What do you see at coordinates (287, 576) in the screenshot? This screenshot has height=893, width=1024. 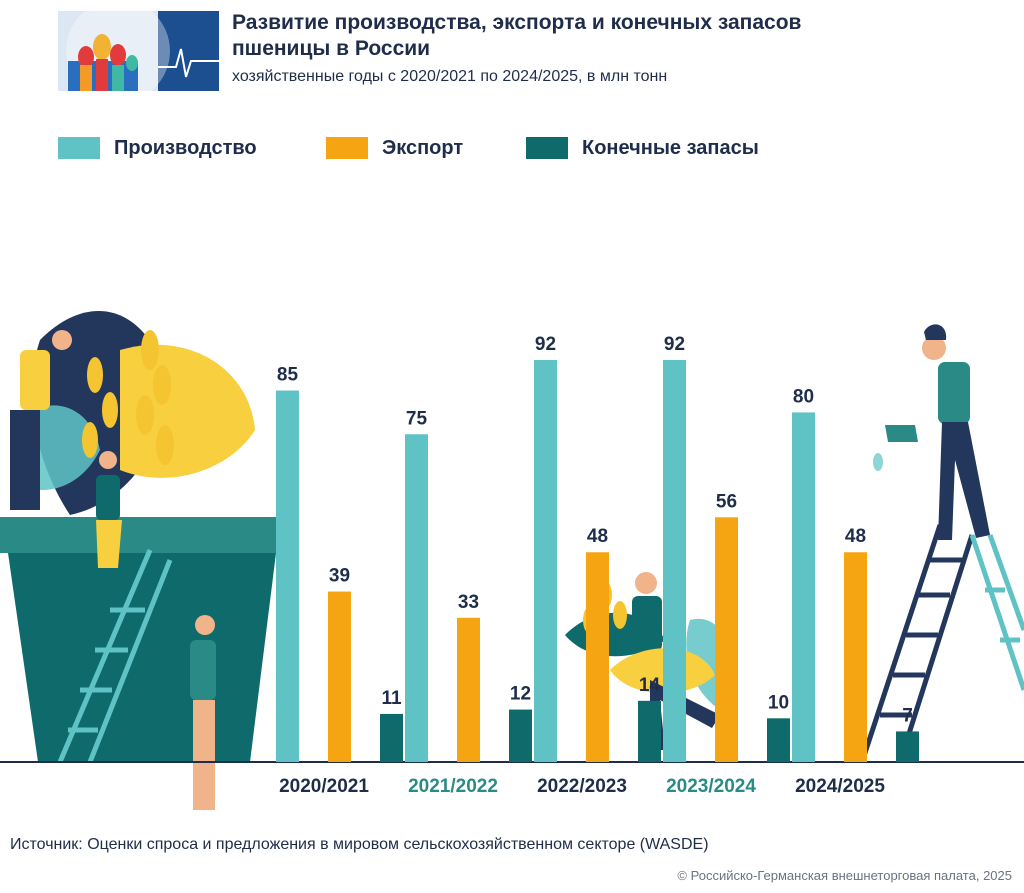 I see `bar-production-2020-2021` at bounding box center [287, 576].